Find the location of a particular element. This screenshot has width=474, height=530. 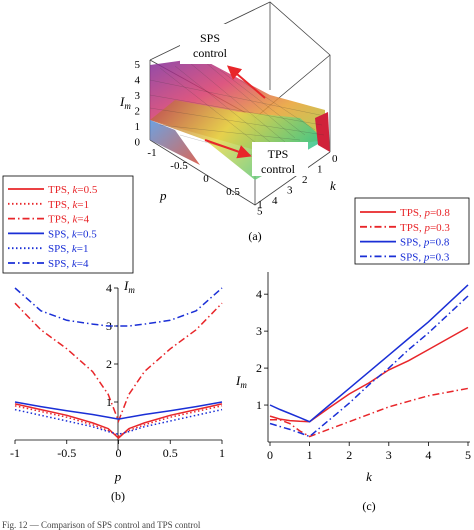

legend-b-entry: TPS, k=1 is located at coordinates (48, 205).